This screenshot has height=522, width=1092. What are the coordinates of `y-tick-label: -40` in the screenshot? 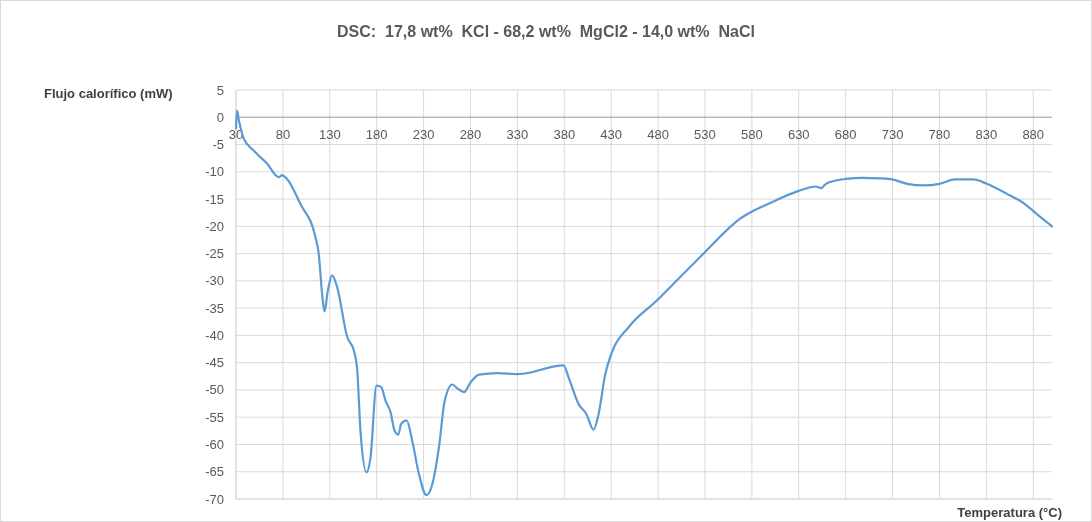 It's located at (214, 335).